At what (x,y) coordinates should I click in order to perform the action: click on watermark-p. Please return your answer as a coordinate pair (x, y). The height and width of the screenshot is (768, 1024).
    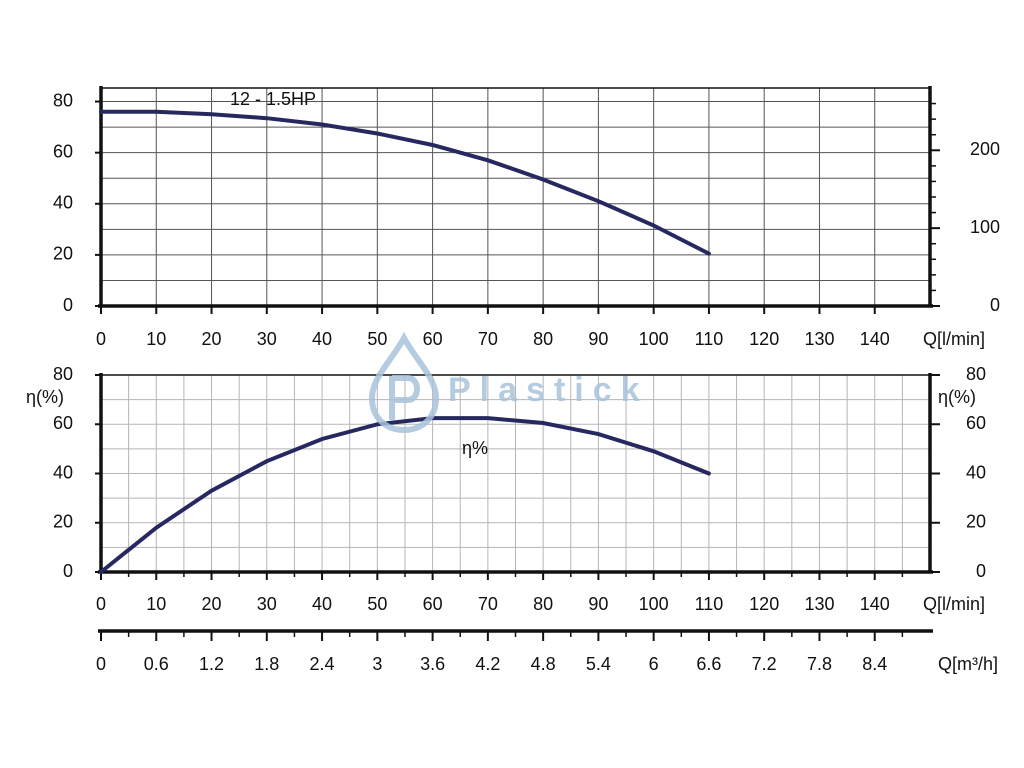
    Looking at the image, I should click on (404, 397).